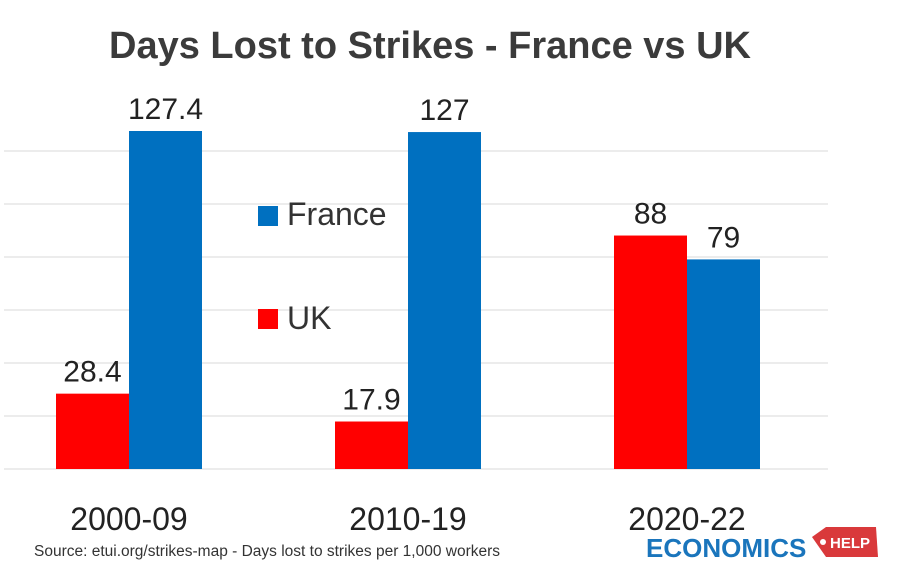 This screenshot has height=572, width=900. I want to click on data-label-uk-2000-09: 28.4, so click(92, 372).